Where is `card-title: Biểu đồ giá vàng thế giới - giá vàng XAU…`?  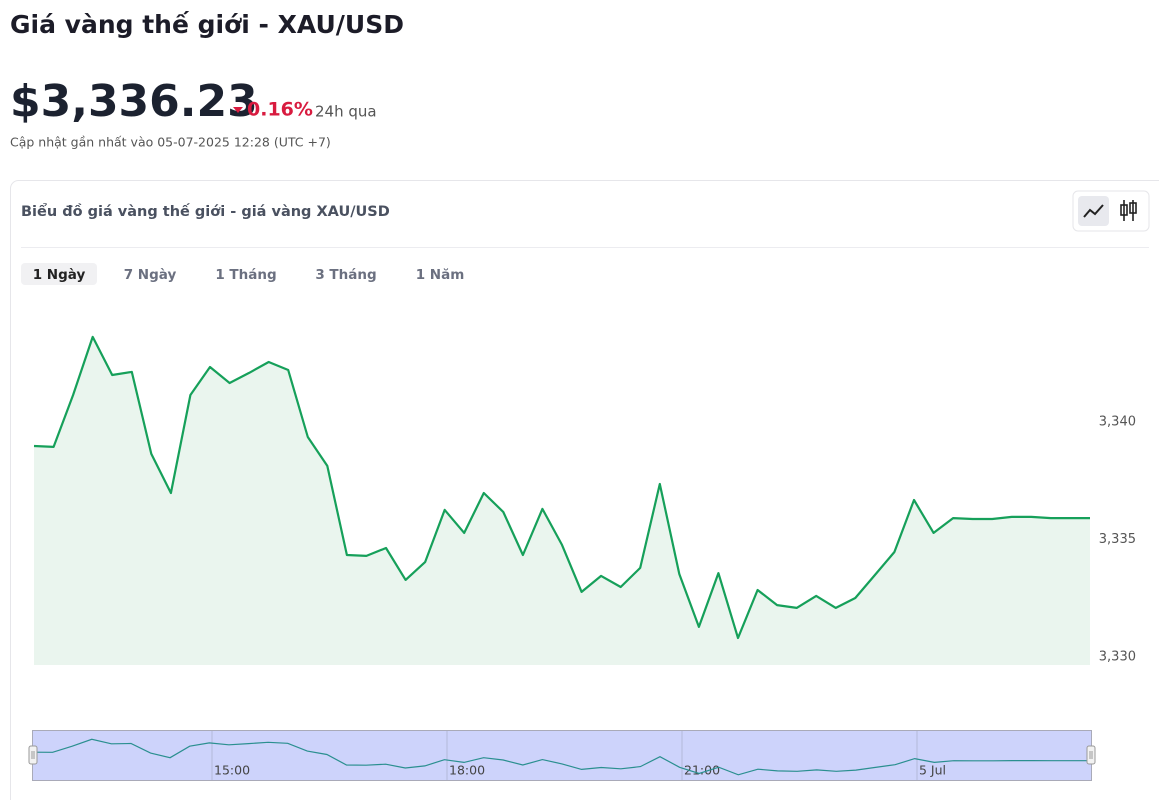 card-title: Biểu đồ giá vàng thế giới - giá vàng XAU… is located at coordinates (205, 211).